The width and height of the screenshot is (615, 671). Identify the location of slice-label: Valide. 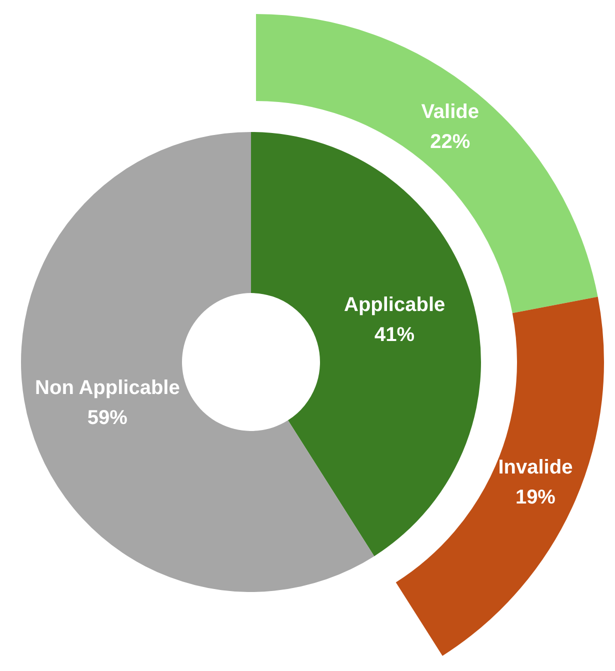
(450, 111).